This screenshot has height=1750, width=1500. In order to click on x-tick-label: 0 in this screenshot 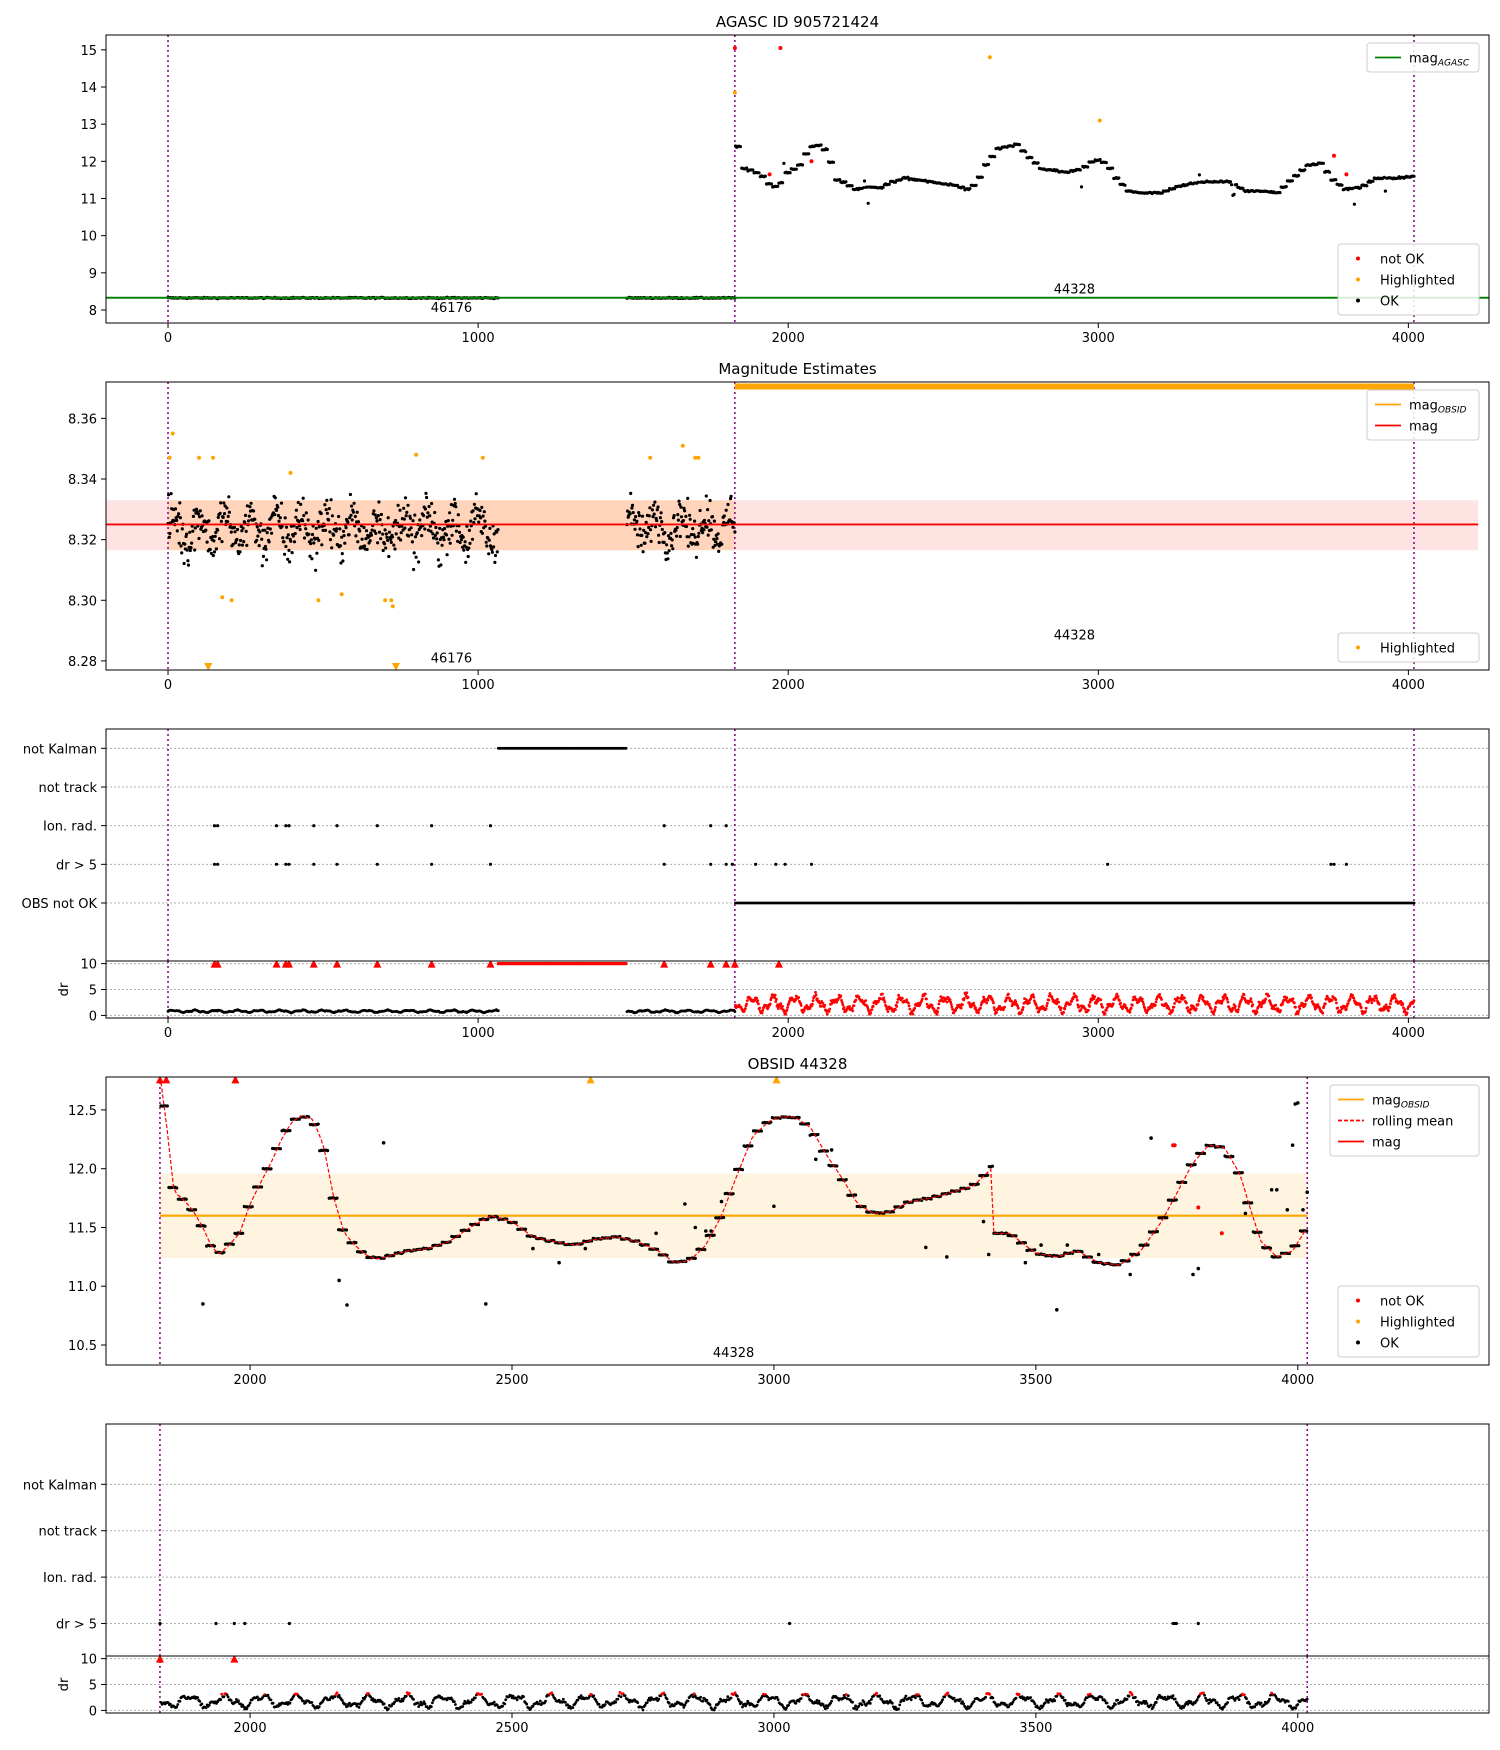, I will do `click(168, 1033)`.